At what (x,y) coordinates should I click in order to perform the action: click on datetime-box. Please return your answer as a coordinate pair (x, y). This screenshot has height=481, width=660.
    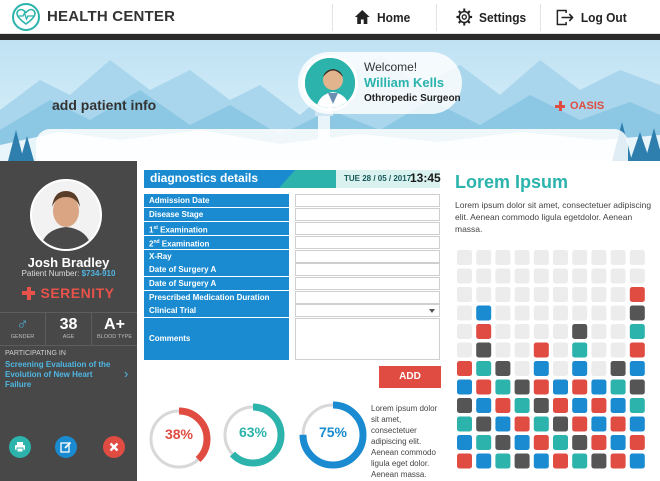
    Looking at the image, I should click on (388, 179).